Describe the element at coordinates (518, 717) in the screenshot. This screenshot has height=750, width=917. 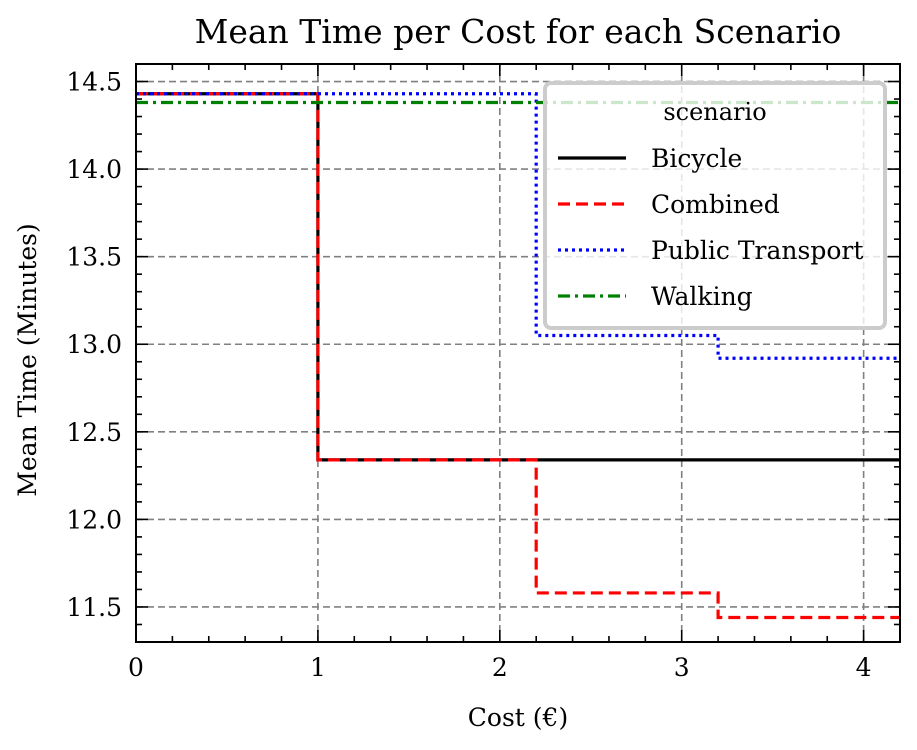
I see `x-axis-label: Cost (€)` at that location.